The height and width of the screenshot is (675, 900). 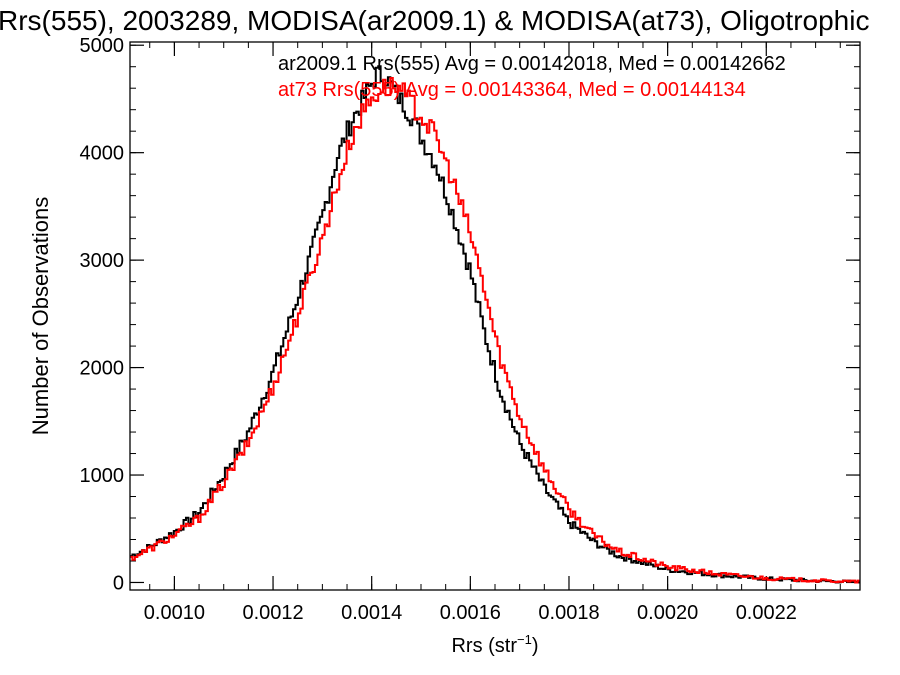 What do you see at coordinates (568, 613) in the screenshot?
I see `x-tick-label-4: 0.0018` at bounding box center [568, 613].